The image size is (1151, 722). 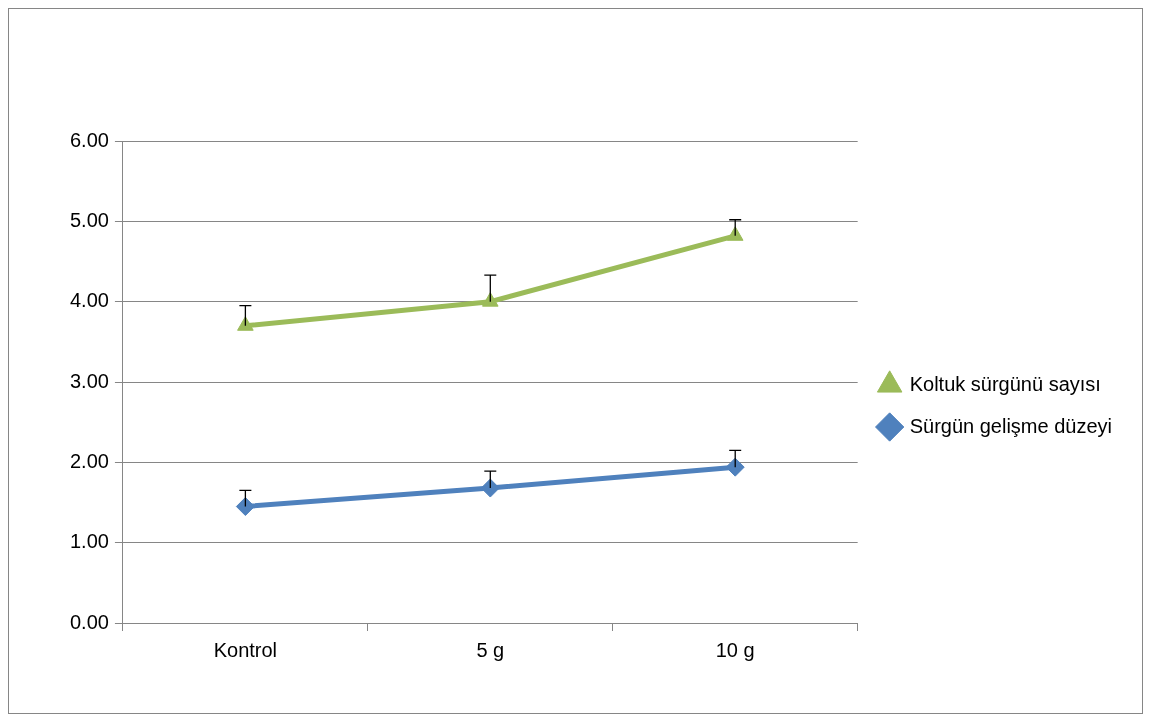 I want to click on legend-label: Koltuk sürgünü sayısı, so click(x=1005, y=383).